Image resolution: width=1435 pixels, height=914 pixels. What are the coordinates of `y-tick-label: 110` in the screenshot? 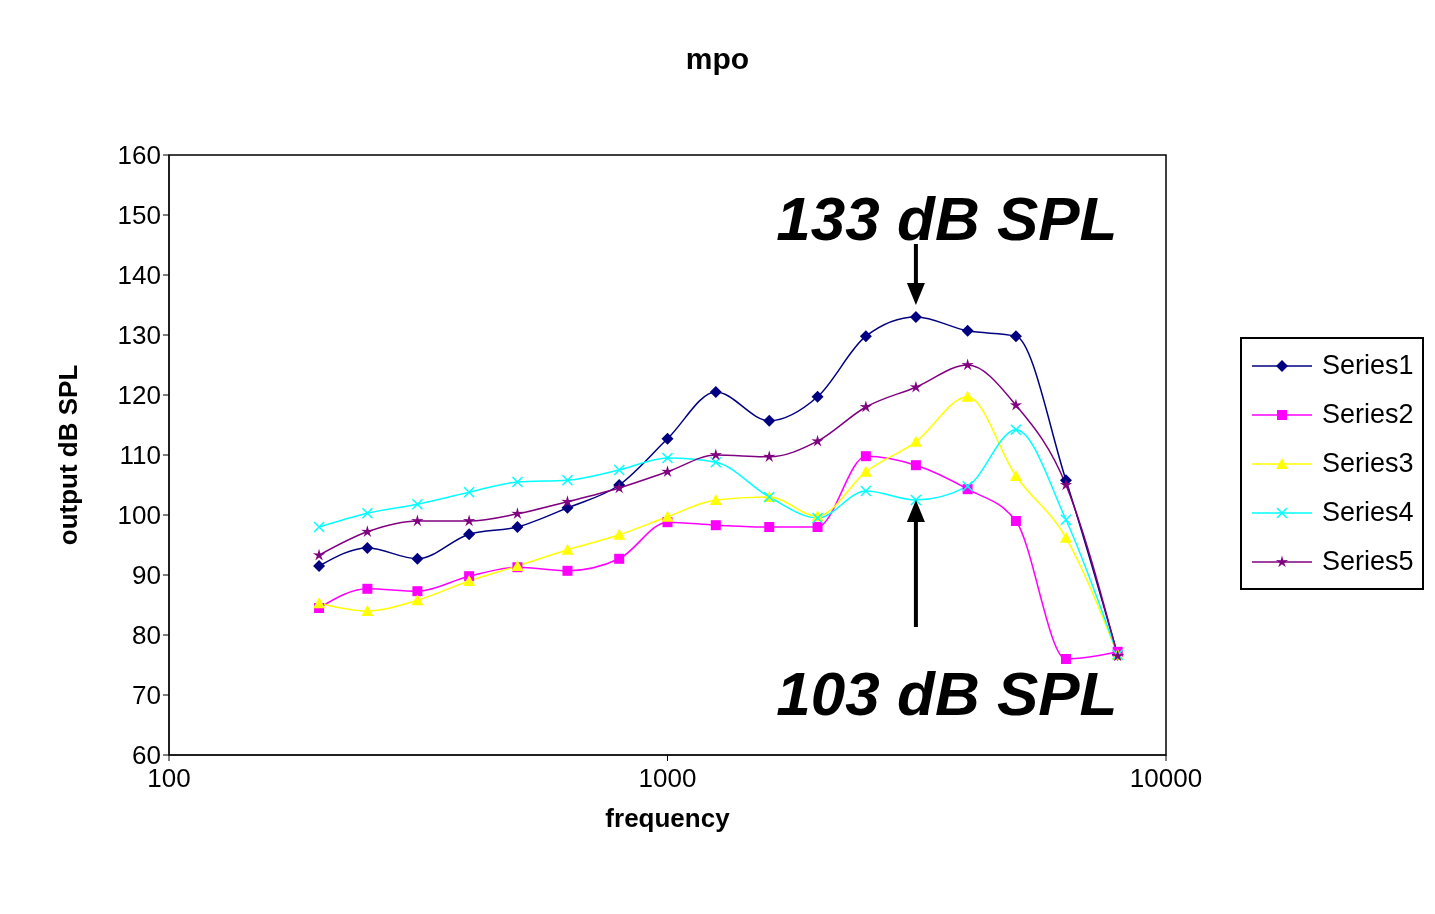 It's located at (140, 455).